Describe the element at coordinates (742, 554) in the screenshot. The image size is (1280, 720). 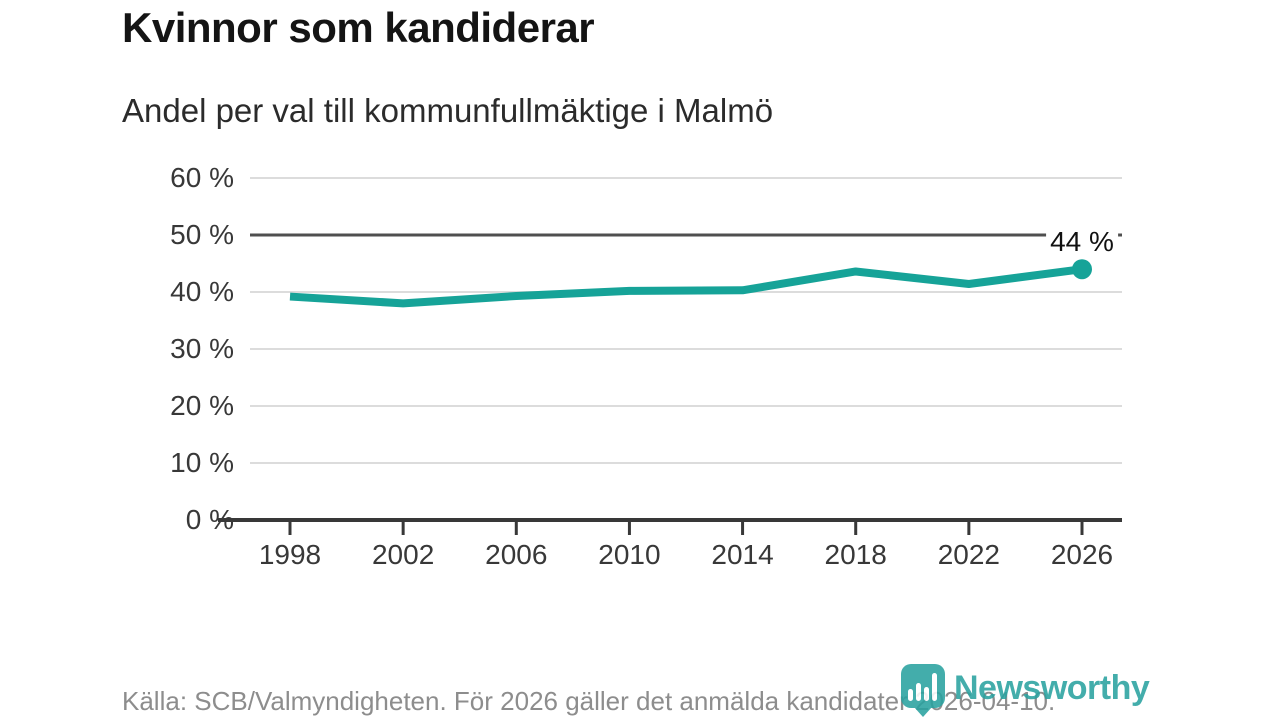
I see `x-axis-tick-label: 2014` at that location.